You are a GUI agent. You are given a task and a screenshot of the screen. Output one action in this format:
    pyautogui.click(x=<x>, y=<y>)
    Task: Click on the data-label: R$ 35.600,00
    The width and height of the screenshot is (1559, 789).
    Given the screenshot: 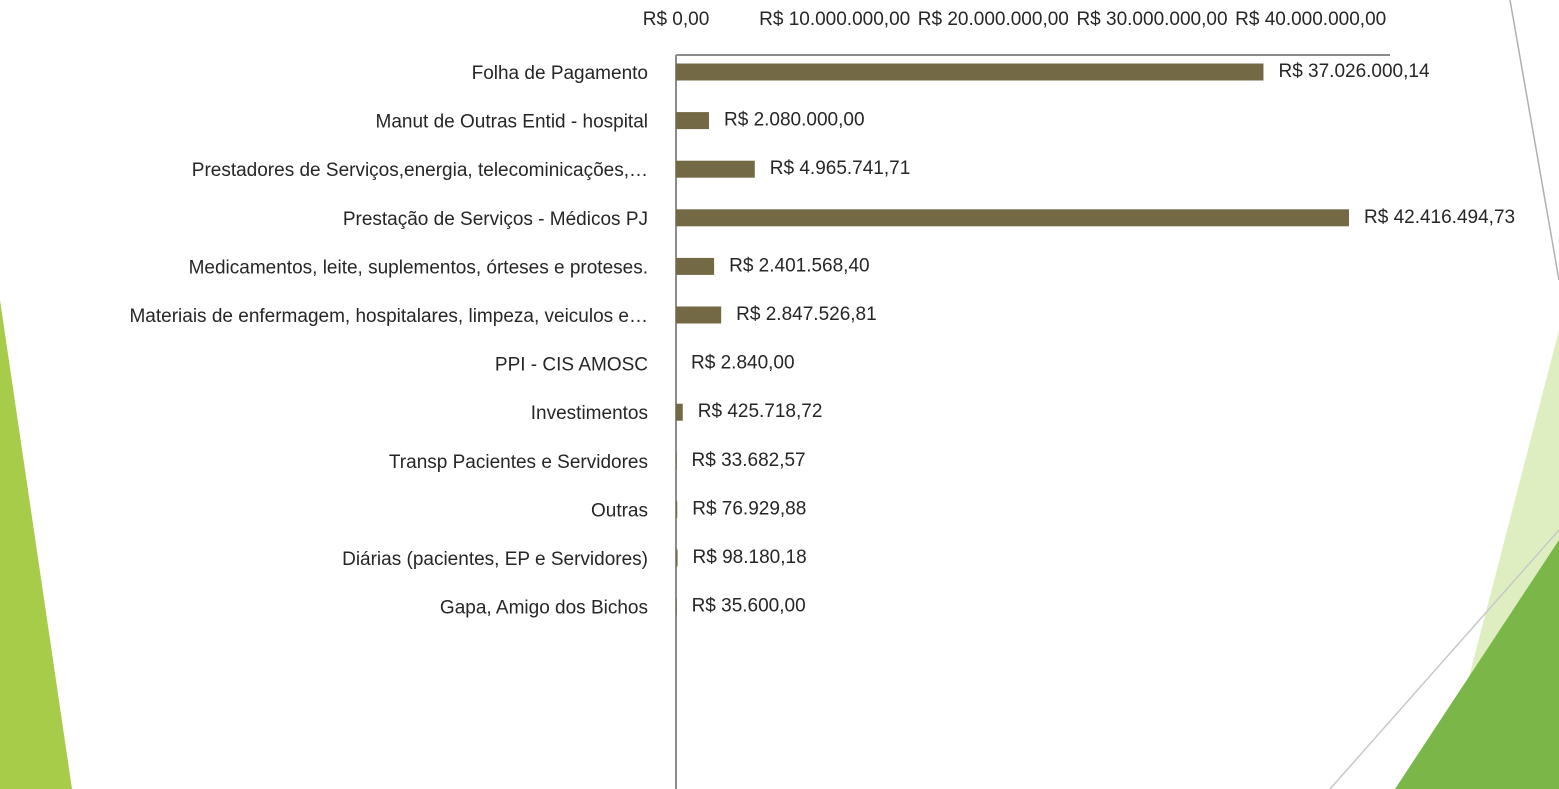 What is the action you would take?
    pyautogui.click(x=749, y=606)
    